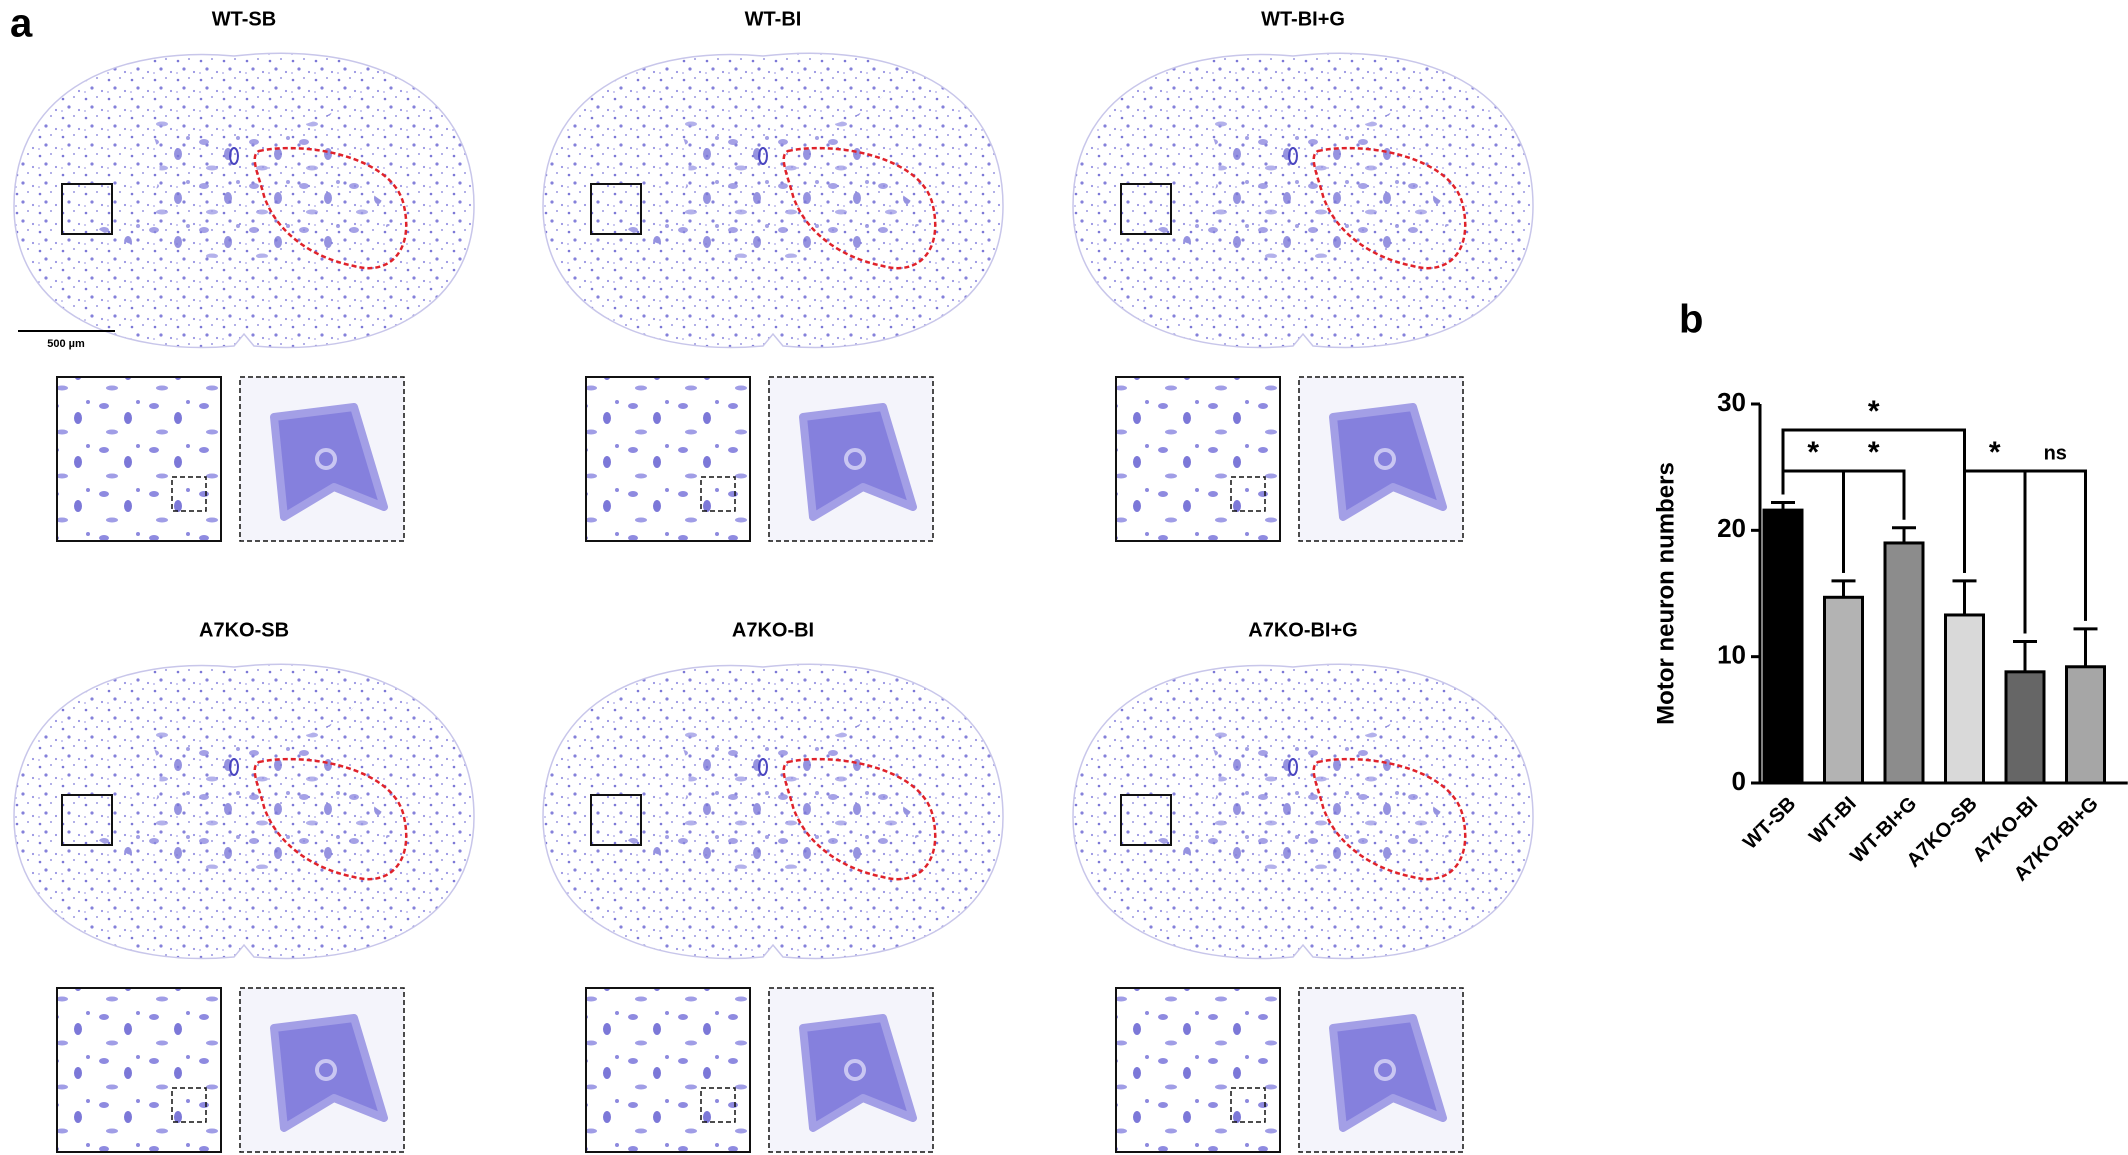 The width and height of the screenshot is (2128, 1155). I want to click on zoom-inset, so click(322, 459).